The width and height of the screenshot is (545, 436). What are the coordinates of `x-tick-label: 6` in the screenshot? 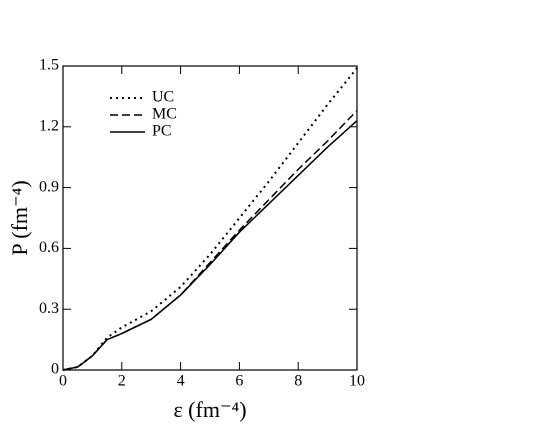 It's located at (239, 381).